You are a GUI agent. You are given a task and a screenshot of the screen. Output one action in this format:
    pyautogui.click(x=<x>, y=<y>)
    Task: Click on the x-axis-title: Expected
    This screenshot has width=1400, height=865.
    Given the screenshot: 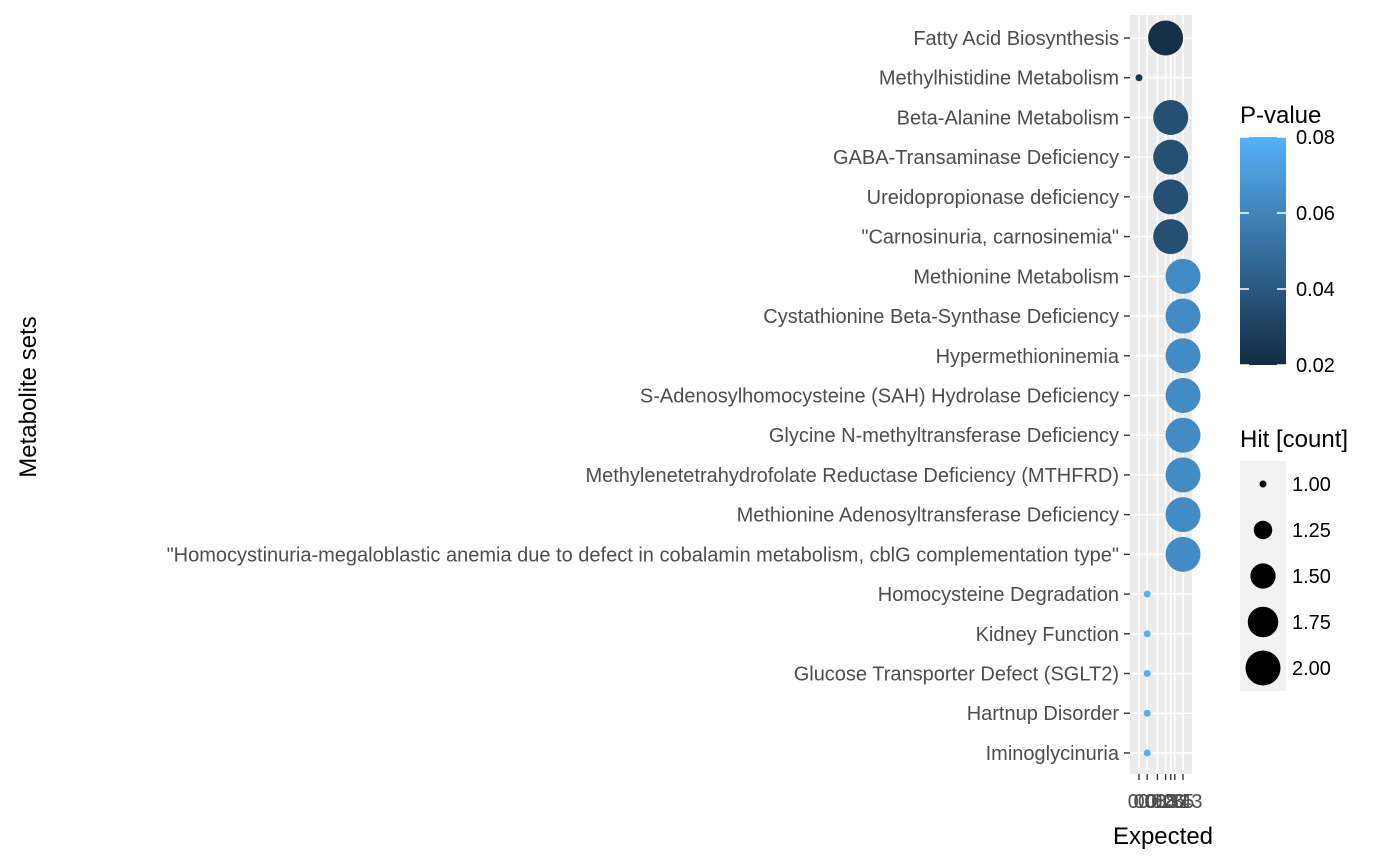 What is the action you would take?
    pyautogui.click(x=1163, y=836)
    